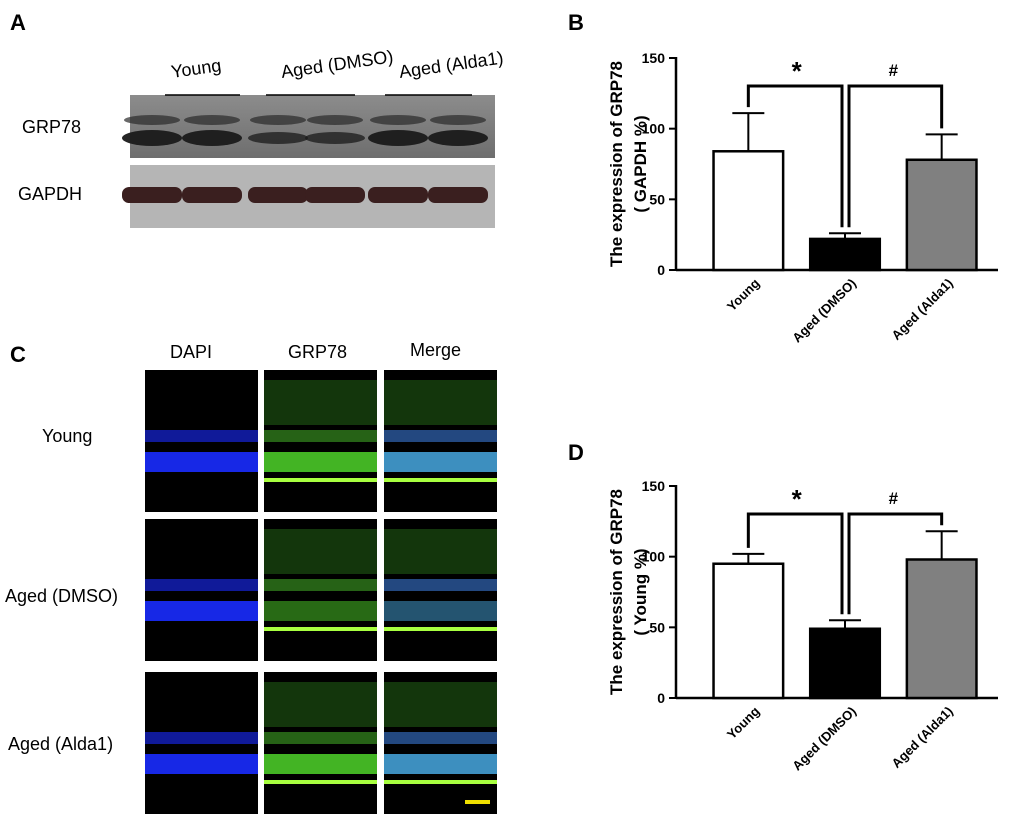 The width and height of the screenshot is (1020, 825). What do you see at coordinates (18, 354) in the screenshot?
I see `panel-label: C` at bounding box center [18, 354].